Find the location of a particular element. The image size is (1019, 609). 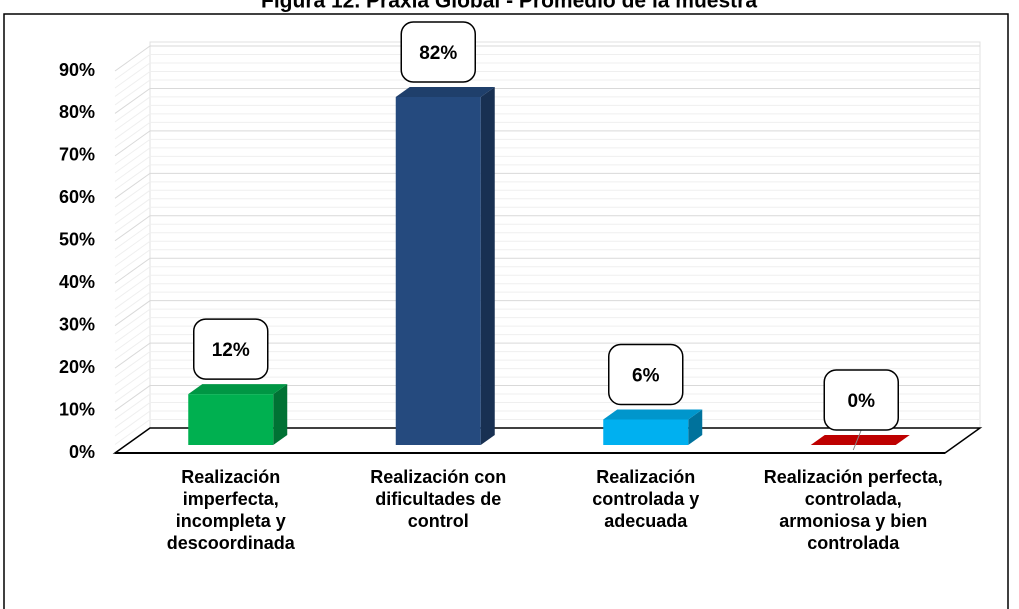

y-tick-label: 30% is located at coordinates (77, 324).